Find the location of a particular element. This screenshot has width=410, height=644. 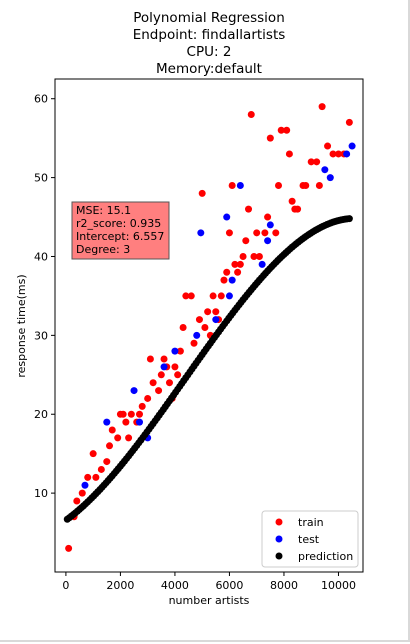

x-tick-label: 0 is located at coordinates (65, 585).